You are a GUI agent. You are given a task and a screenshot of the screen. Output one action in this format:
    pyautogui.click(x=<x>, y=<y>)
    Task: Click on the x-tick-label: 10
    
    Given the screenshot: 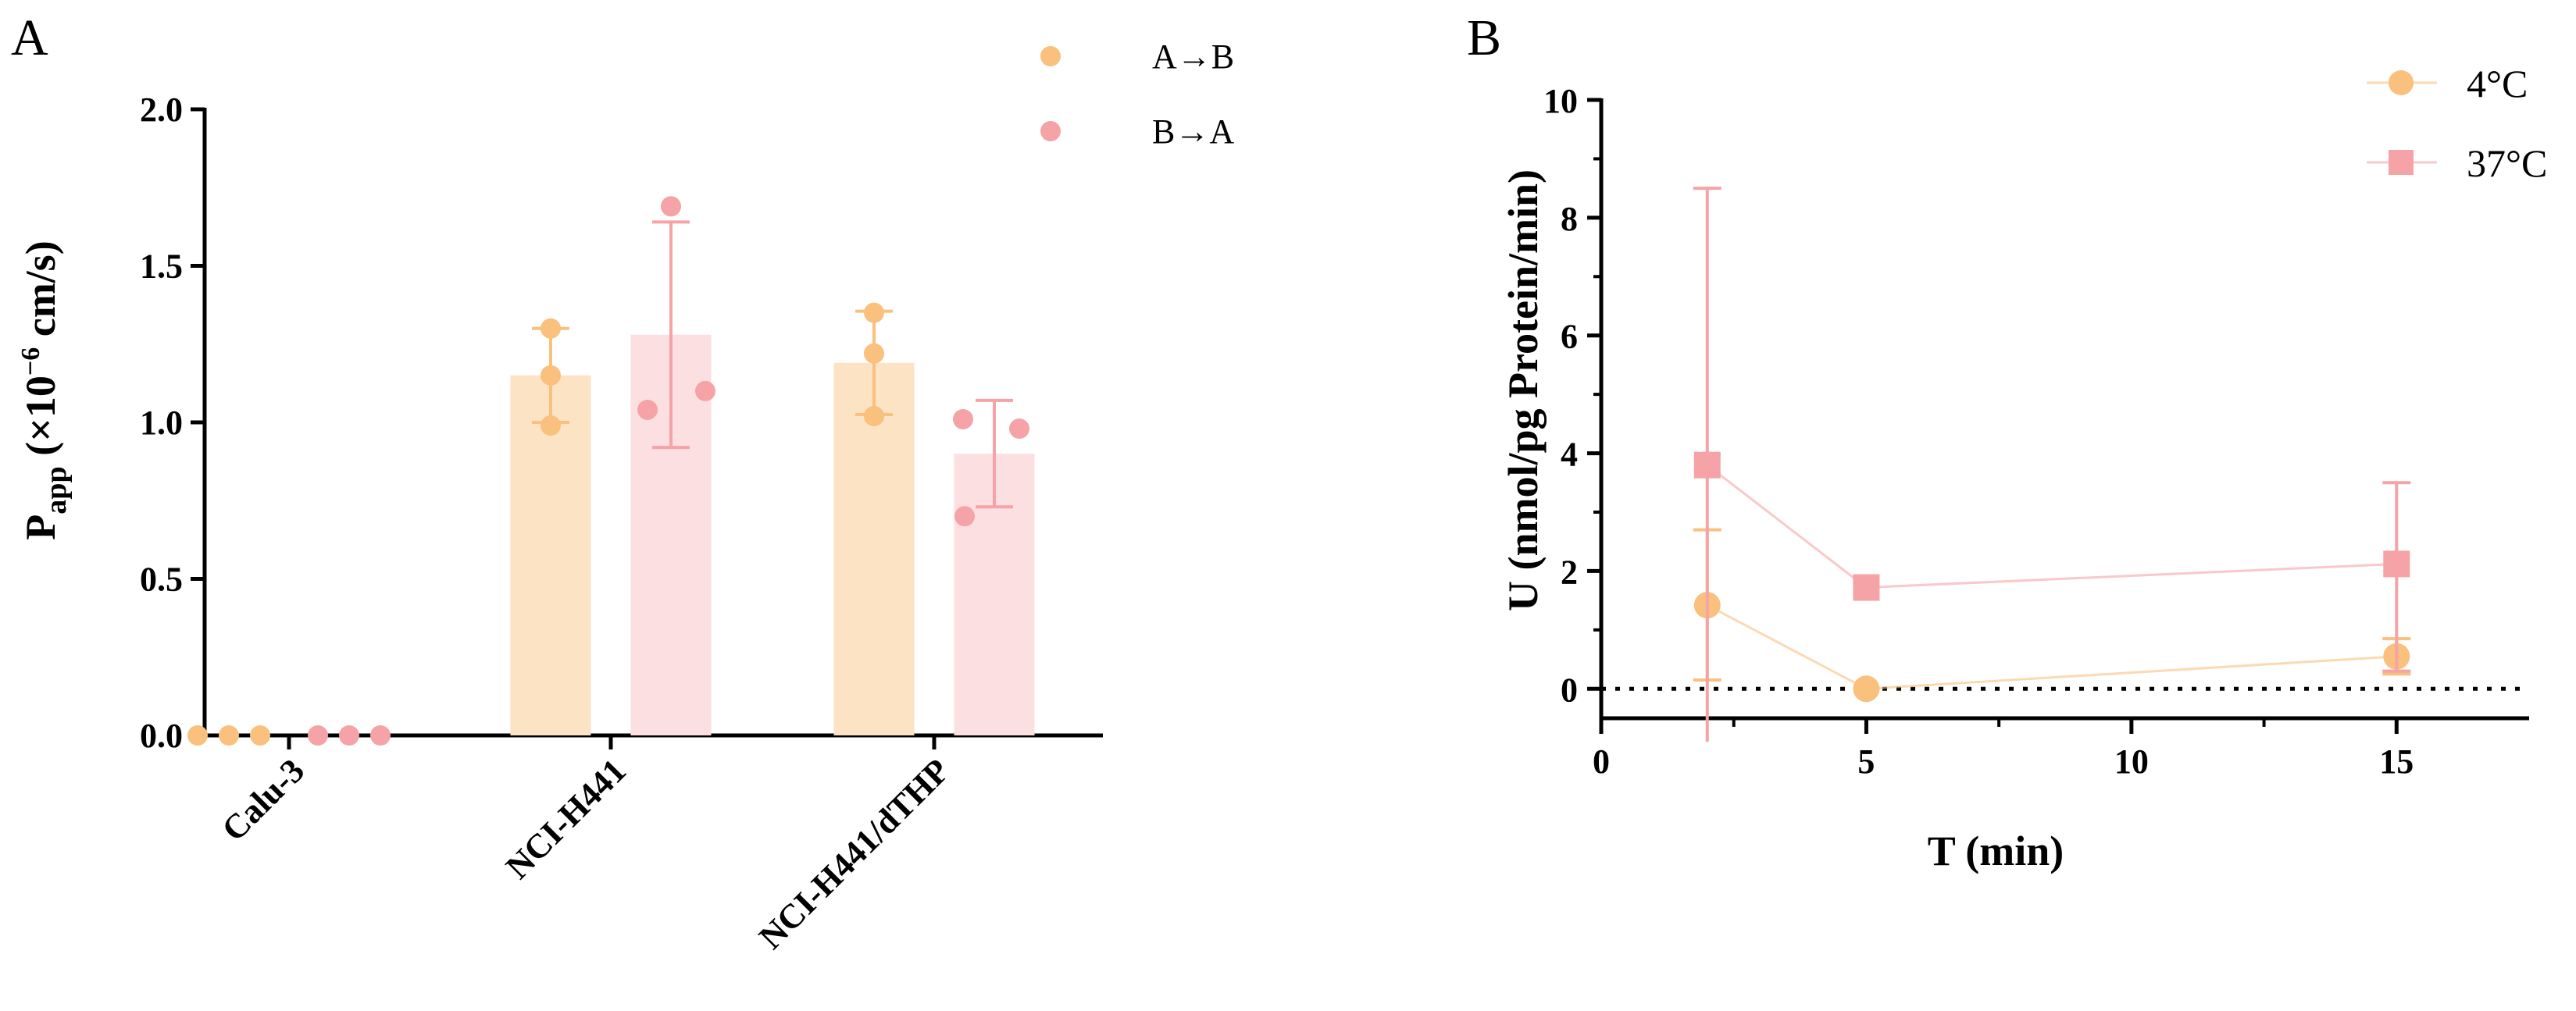 What is the action you would take?
    pyautogui.click(x=2131, y=761)
    